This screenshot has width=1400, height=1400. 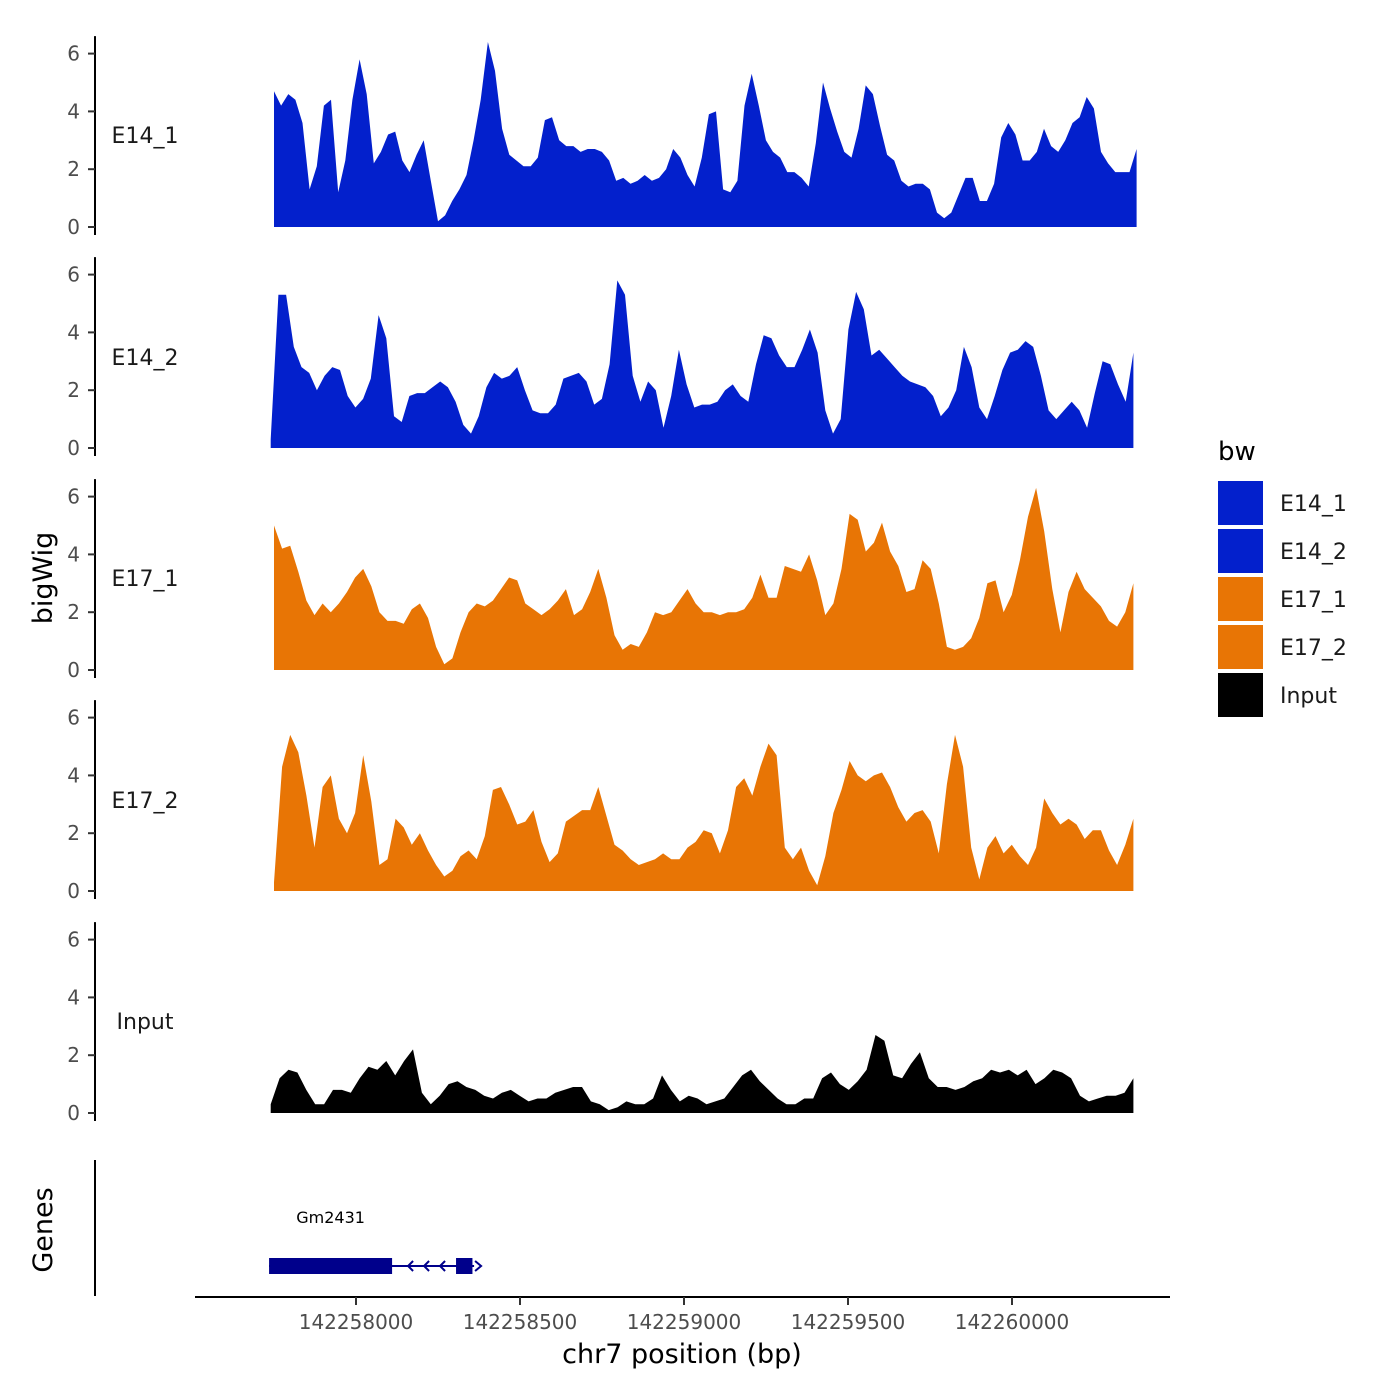 What do you see at coordinates (1308, 696) in the screenshot?
I see `legend-label-Input: Input` at bounding box center [1308, 696].